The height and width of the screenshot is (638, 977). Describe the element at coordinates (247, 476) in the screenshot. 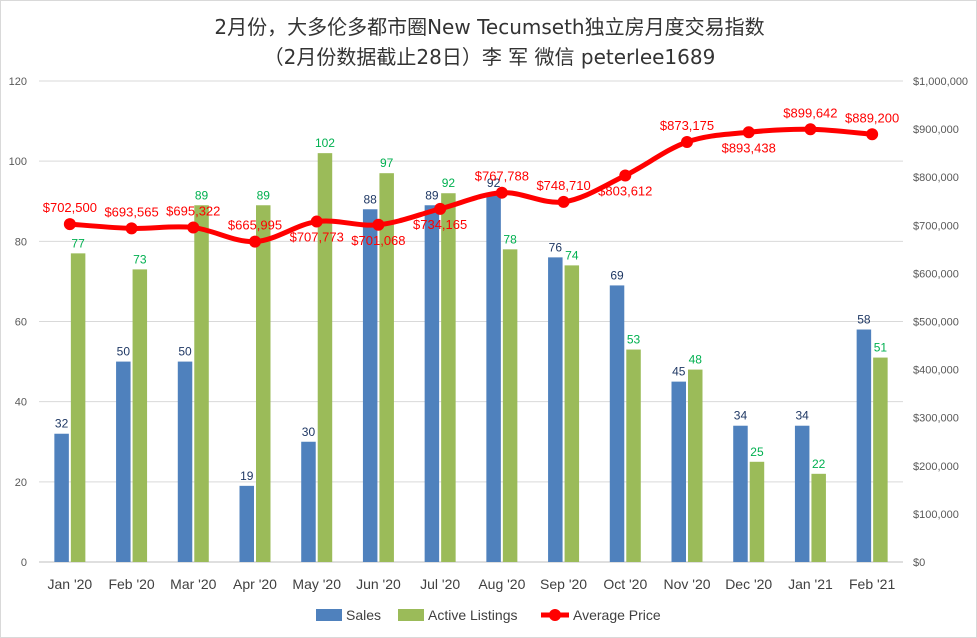

I see `data-label-sales: 19` at that location.